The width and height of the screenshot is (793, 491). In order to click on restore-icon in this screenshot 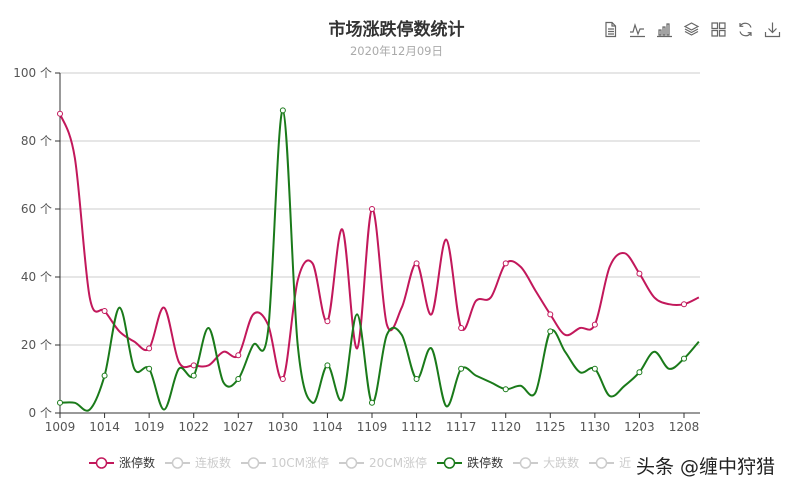, I will do `click(745, 29)`.